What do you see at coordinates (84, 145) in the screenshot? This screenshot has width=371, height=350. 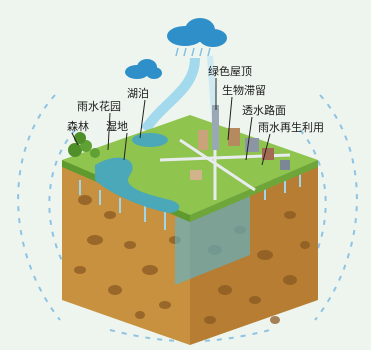 I see `forest-trees` at bounding box center [84, 145].